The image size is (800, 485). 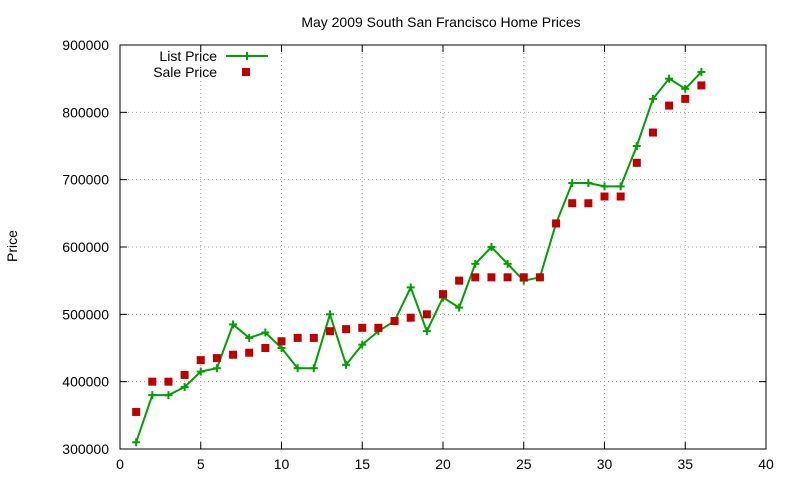 What do you see at coordinates (85, 45) in the screenshot?
I see `y-tick-label: 900000` at bounding box center [85, 45].